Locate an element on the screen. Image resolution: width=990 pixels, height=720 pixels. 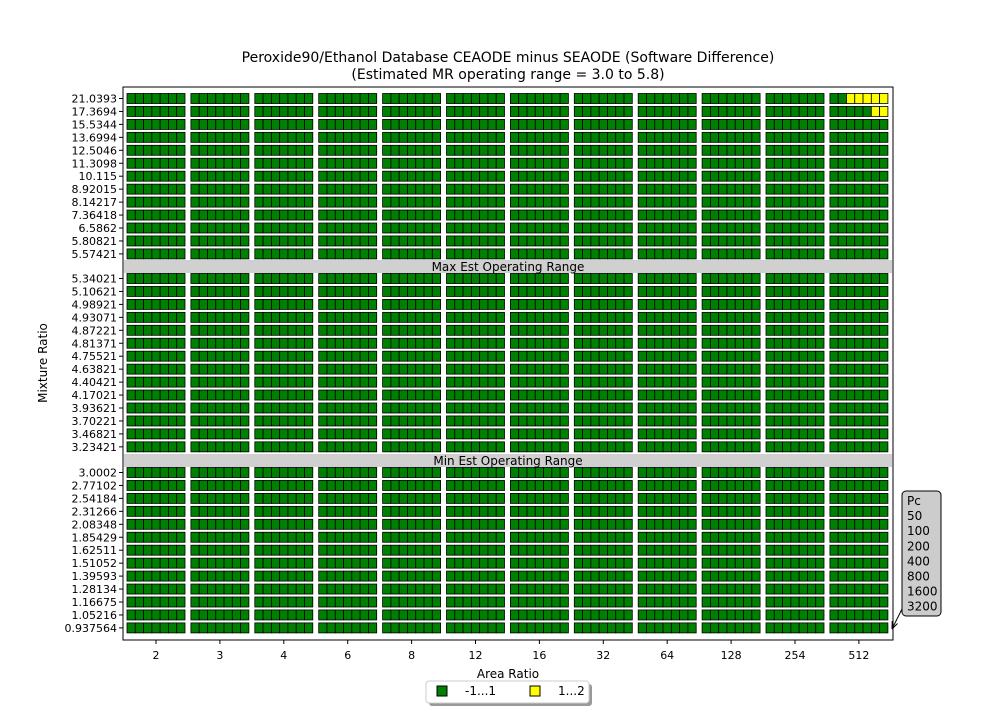
x-tick-label: 128 is located at coordinates (731, 655).